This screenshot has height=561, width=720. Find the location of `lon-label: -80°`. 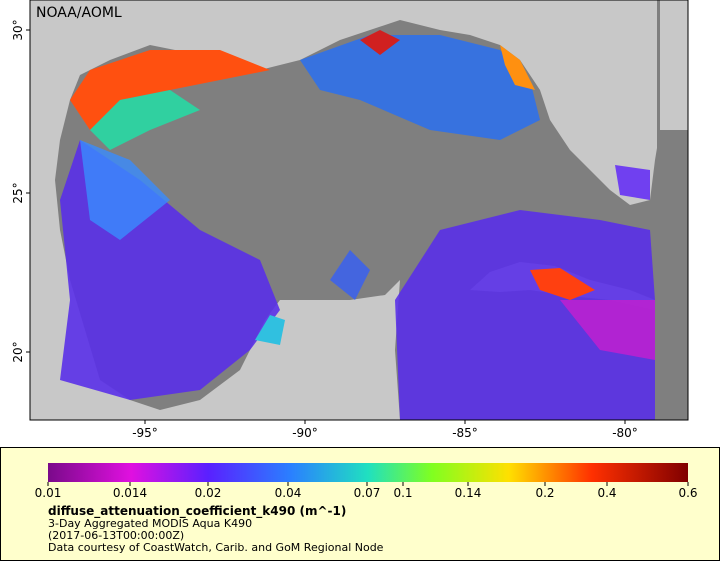

lon-label: -80° is located at coordinates (625, 433).